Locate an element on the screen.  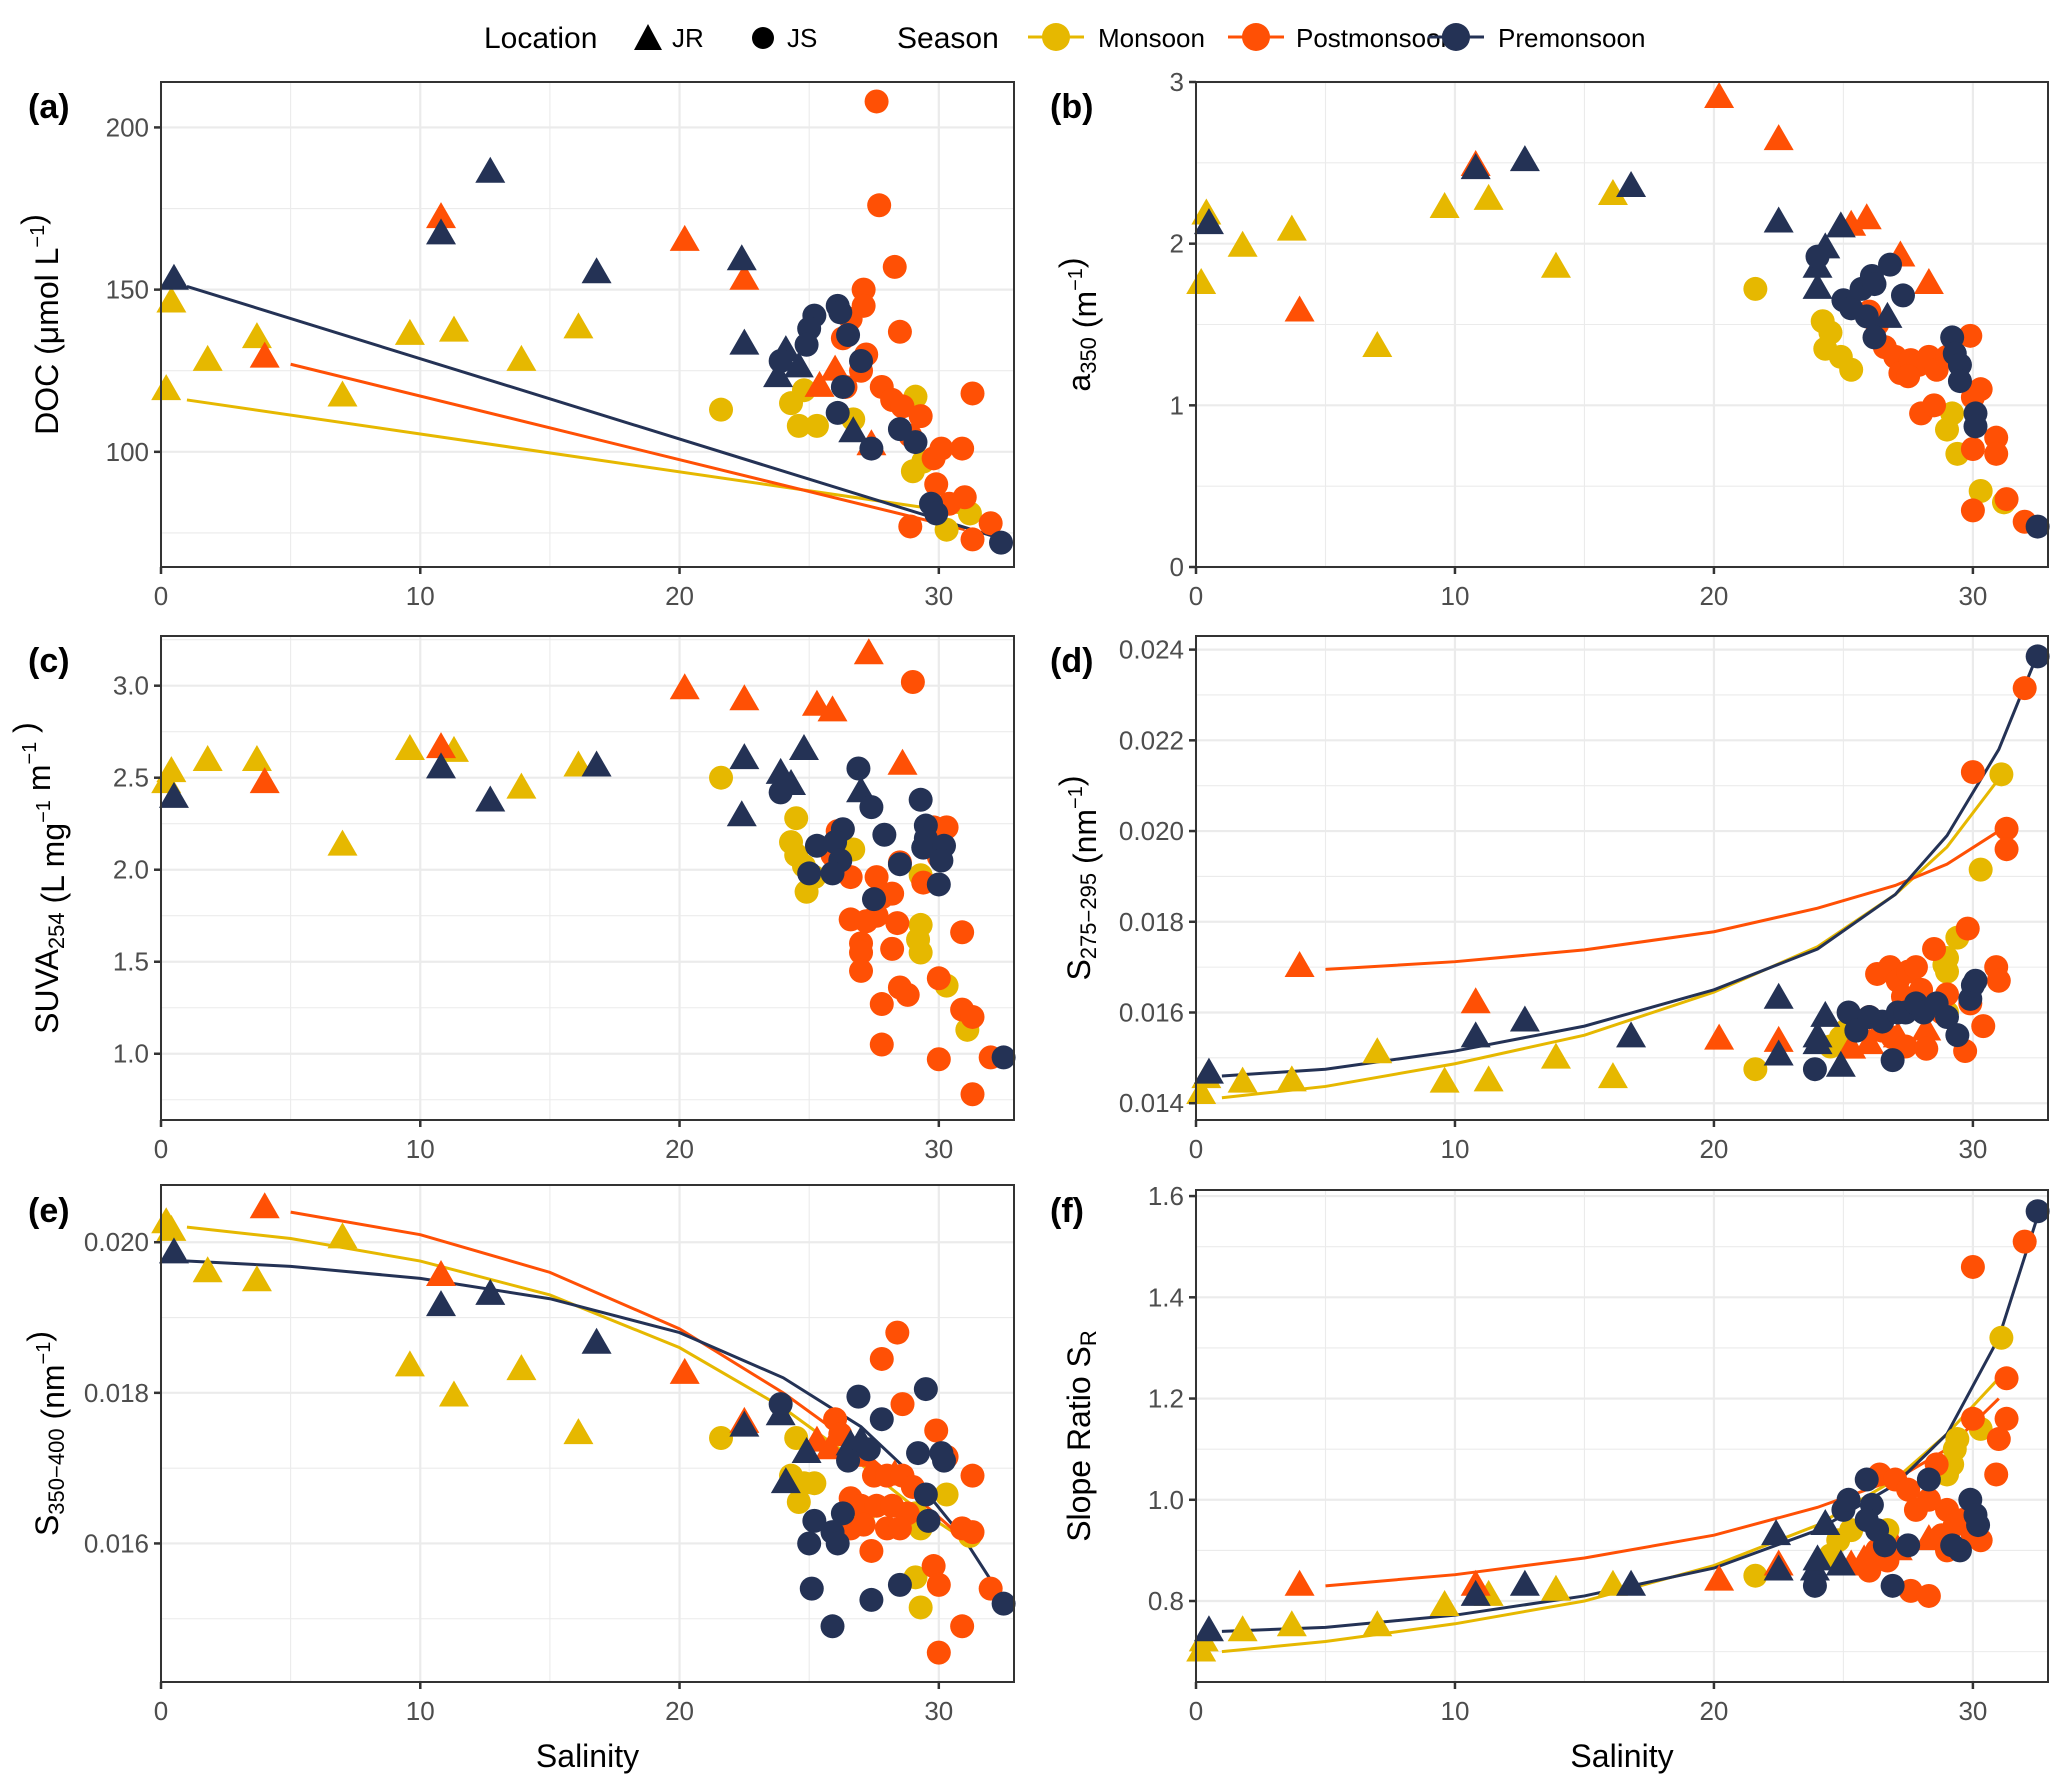
y-tick-label: 0.016 is located at coordinates (1151, 1012).